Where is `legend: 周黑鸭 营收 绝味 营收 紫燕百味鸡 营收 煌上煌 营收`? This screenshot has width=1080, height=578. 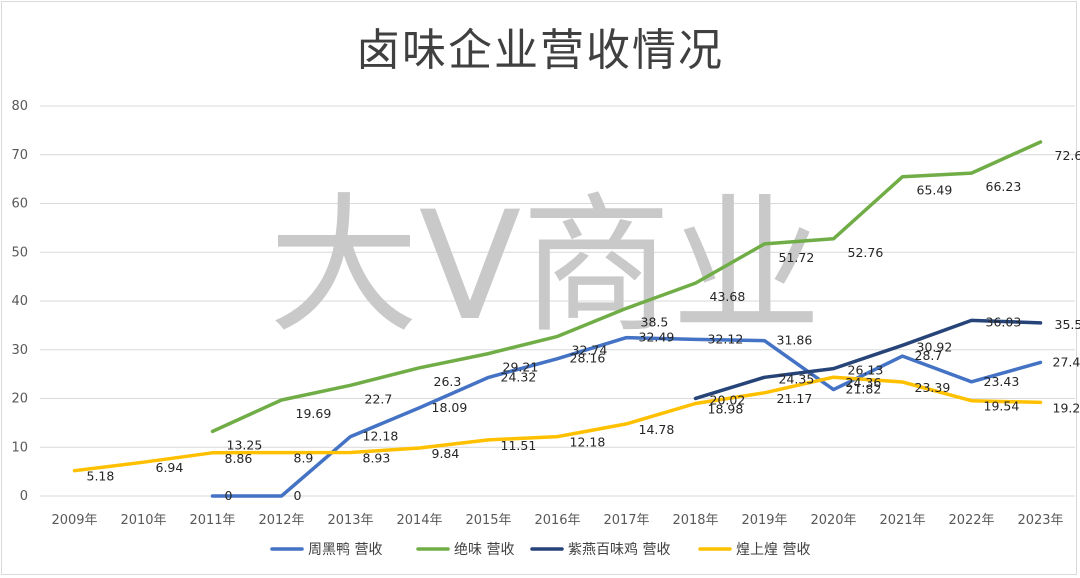 legend: 周黑鸭 营收 绝味 营收 紫燕百味鸡 营收 煌上煌 营收 is located at coordinates (540, 549).